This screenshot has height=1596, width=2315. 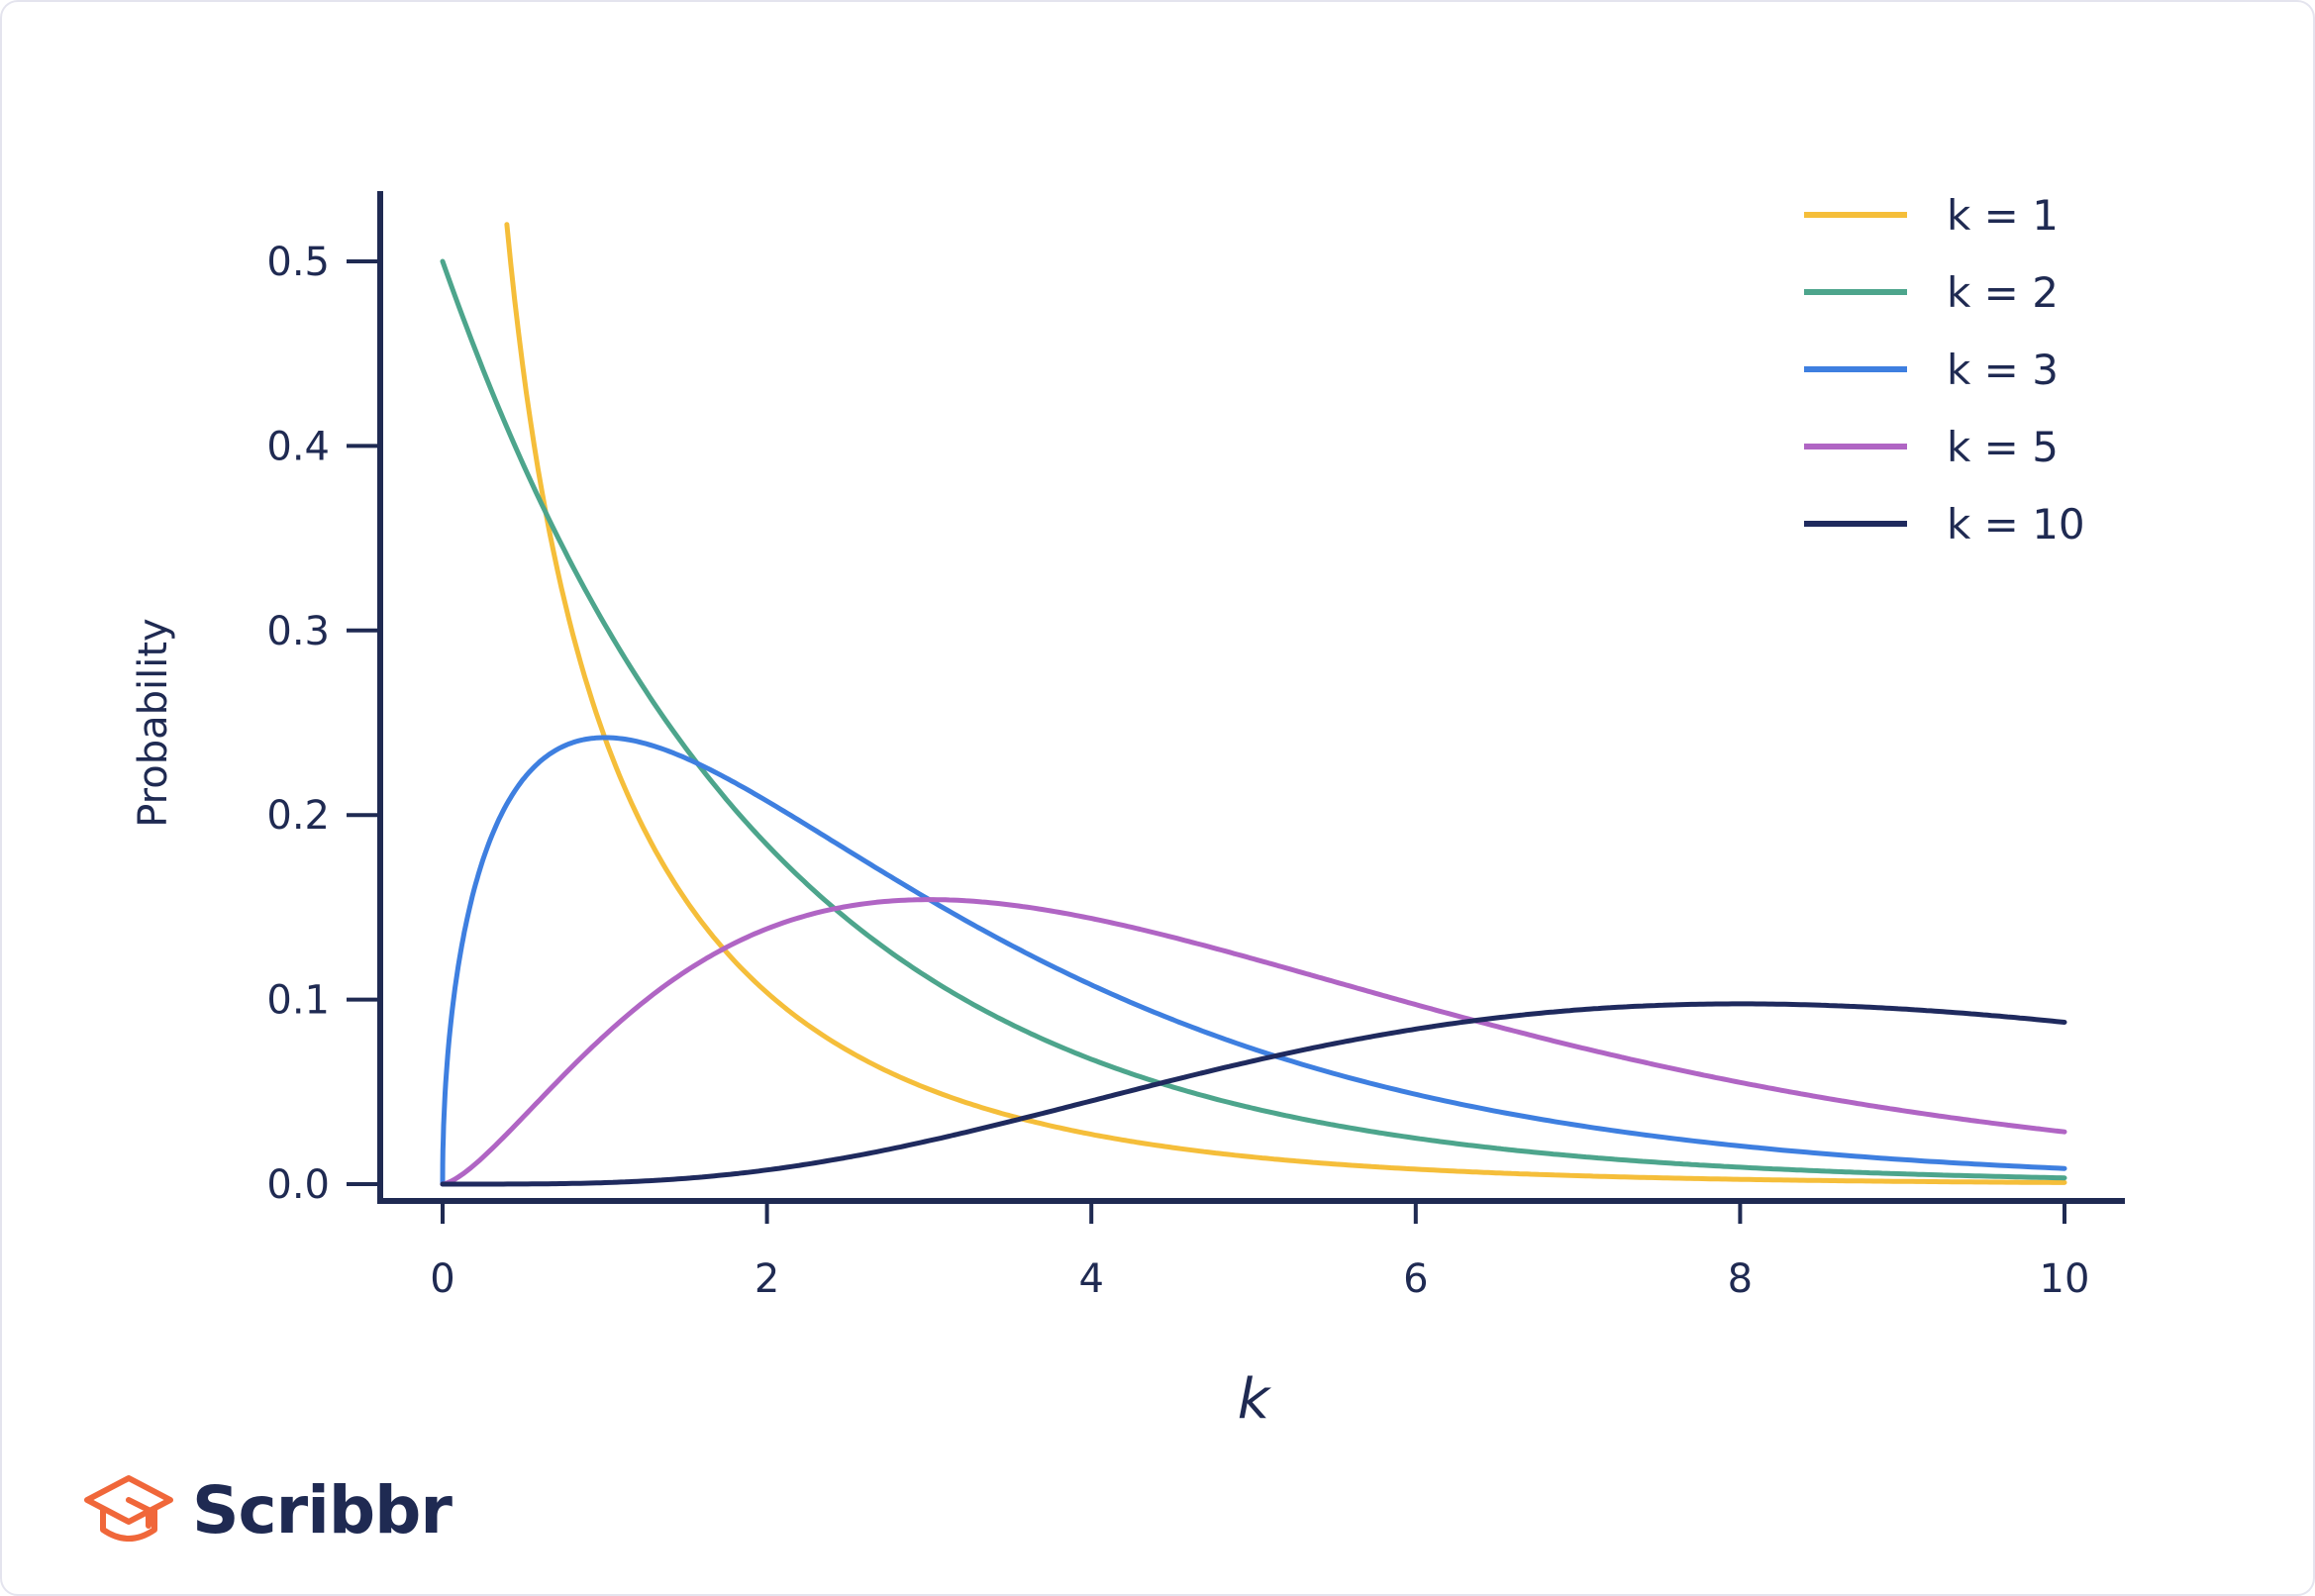 I want to click on legend-label: k = 2, so click(x=2003, y=292).